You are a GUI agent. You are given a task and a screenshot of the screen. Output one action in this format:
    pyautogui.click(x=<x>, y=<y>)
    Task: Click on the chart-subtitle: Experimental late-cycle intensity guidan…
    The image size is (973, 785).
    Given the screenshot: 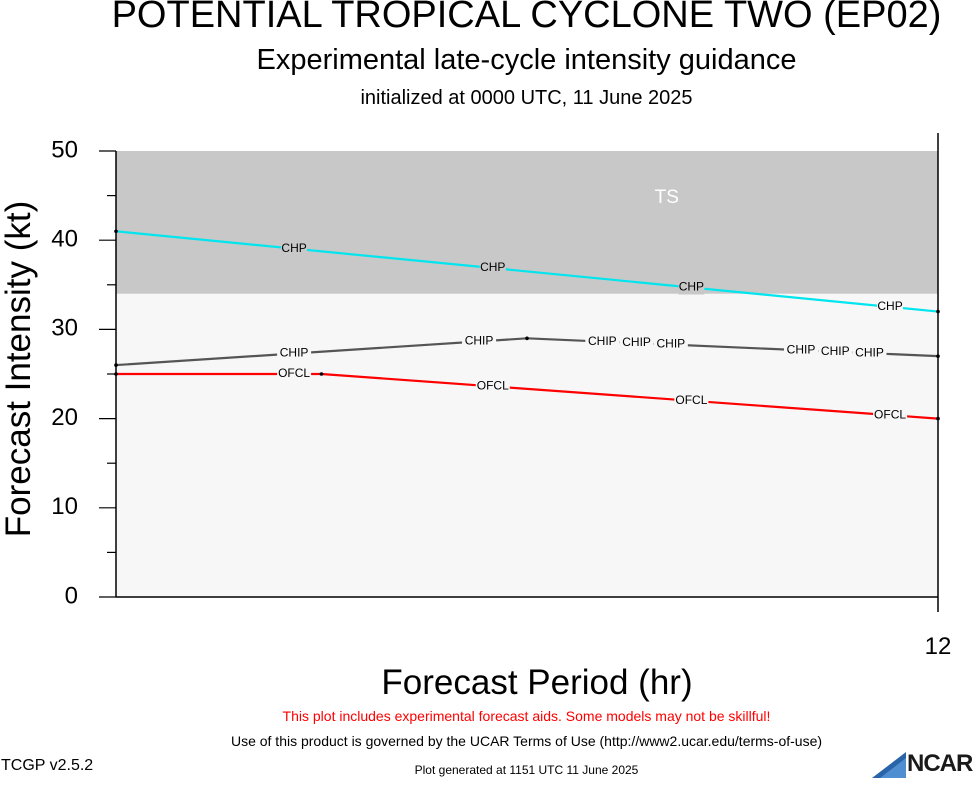 What is the action you would take?
    pyautogui.click(x=526, y=60)
    